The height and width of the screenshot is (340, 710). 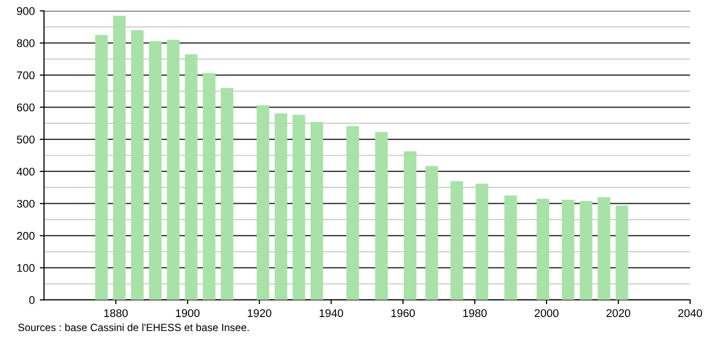 I want to click on x-tick-label: 1920, so click(x=260, y=313).